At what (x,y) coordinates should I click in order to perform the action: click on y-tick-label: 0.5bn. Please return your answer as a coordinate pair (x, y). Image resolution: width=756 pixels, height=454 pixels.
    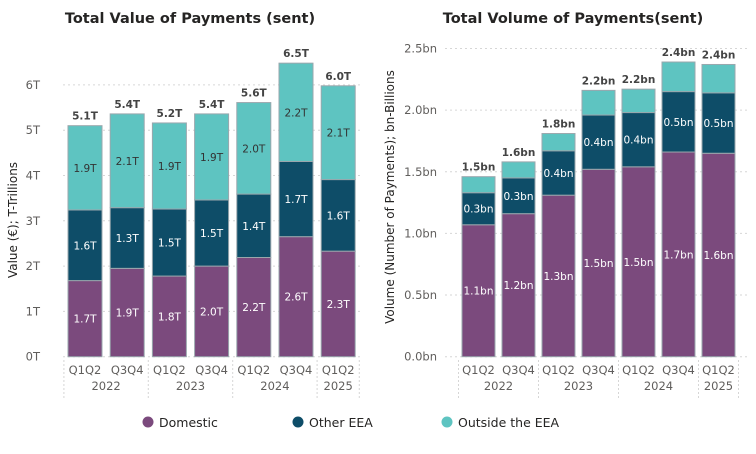
    Looking at the image, I should click on (420, 295).